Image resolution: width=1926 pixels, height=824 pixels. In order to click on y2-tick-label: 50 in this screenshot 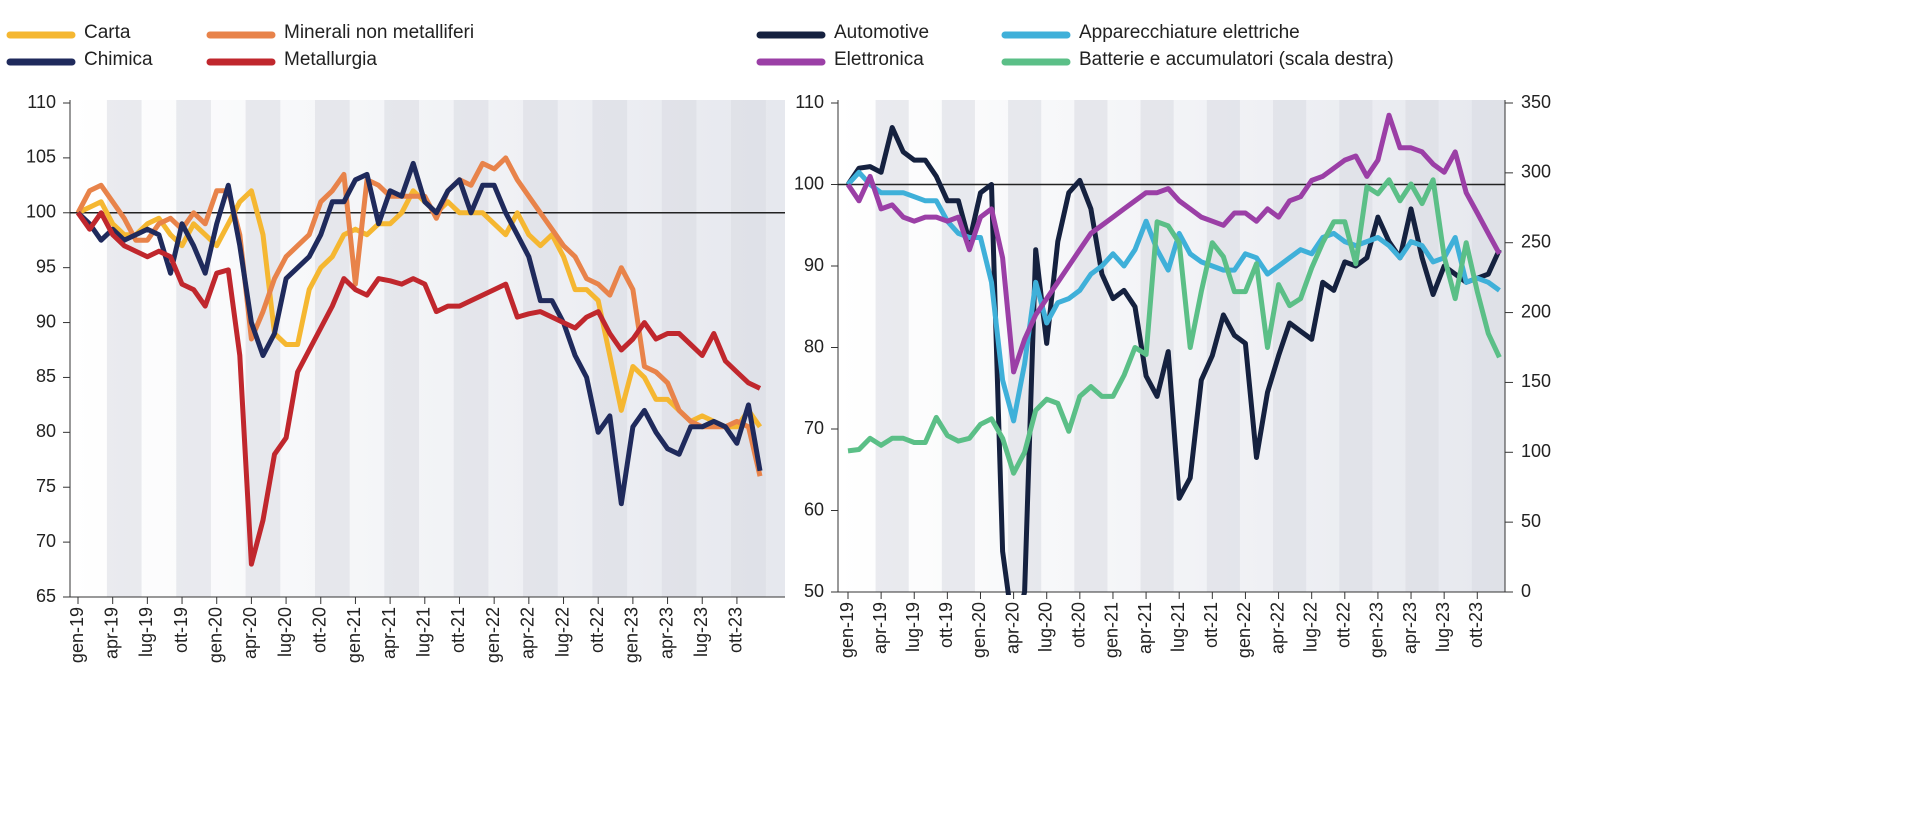, I will do `click(1531, 521)`.